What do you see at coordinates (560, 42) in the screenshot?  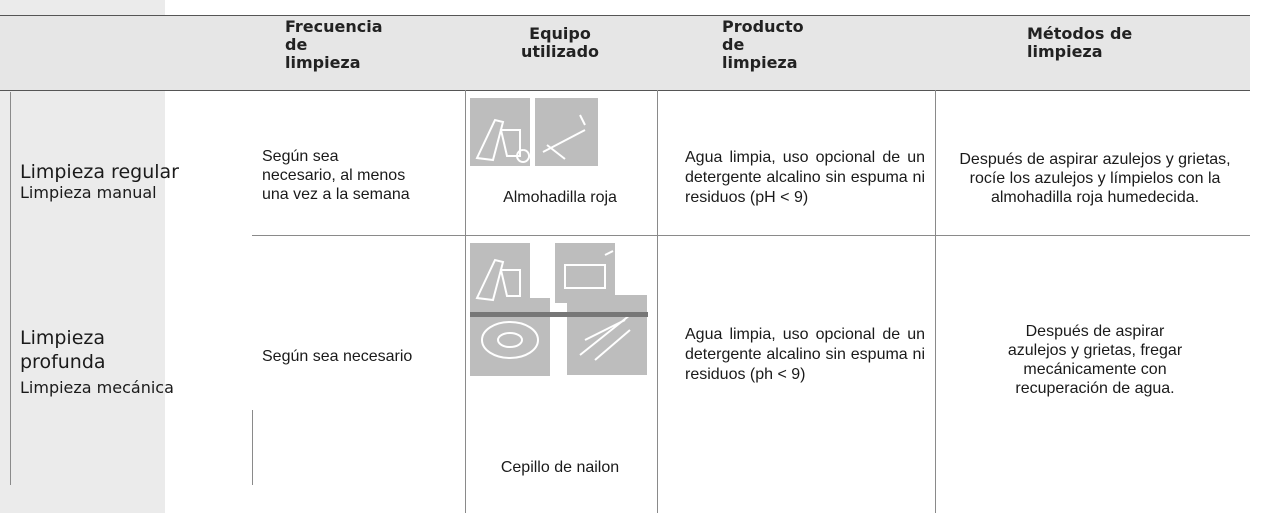 I see `header: Equipo utilizado` at bounding box center [560, 42].